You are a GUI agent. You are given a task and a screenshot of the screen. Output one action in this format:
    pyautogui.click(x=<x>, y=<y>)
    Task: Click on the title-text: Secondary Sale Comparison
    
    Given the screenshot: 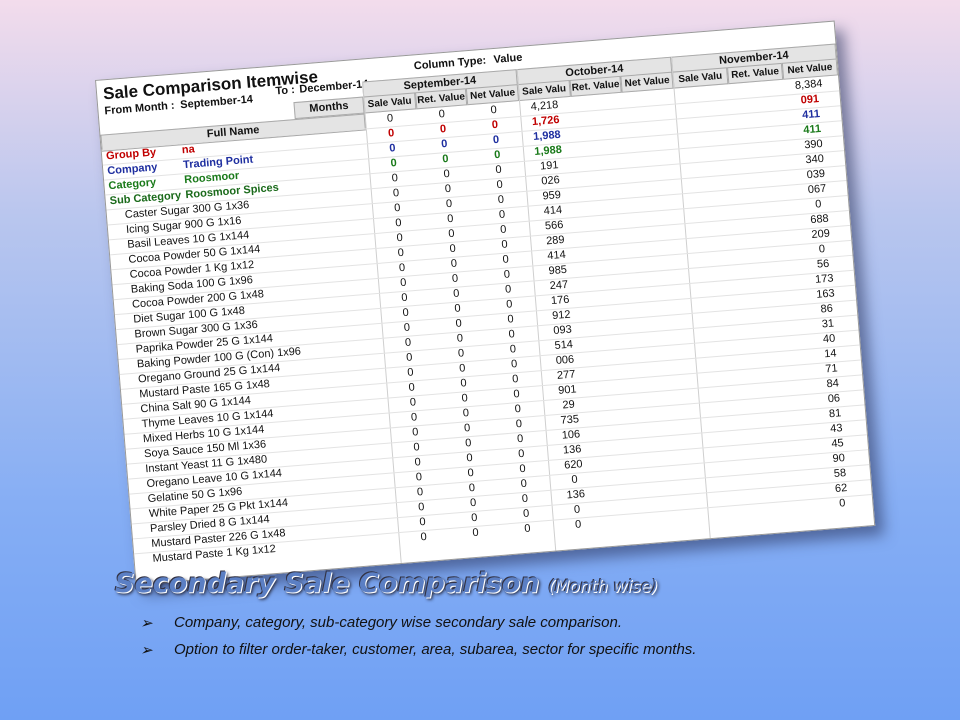 What is the action you would take?
    pyautogui.click(x=327, y=583)
    